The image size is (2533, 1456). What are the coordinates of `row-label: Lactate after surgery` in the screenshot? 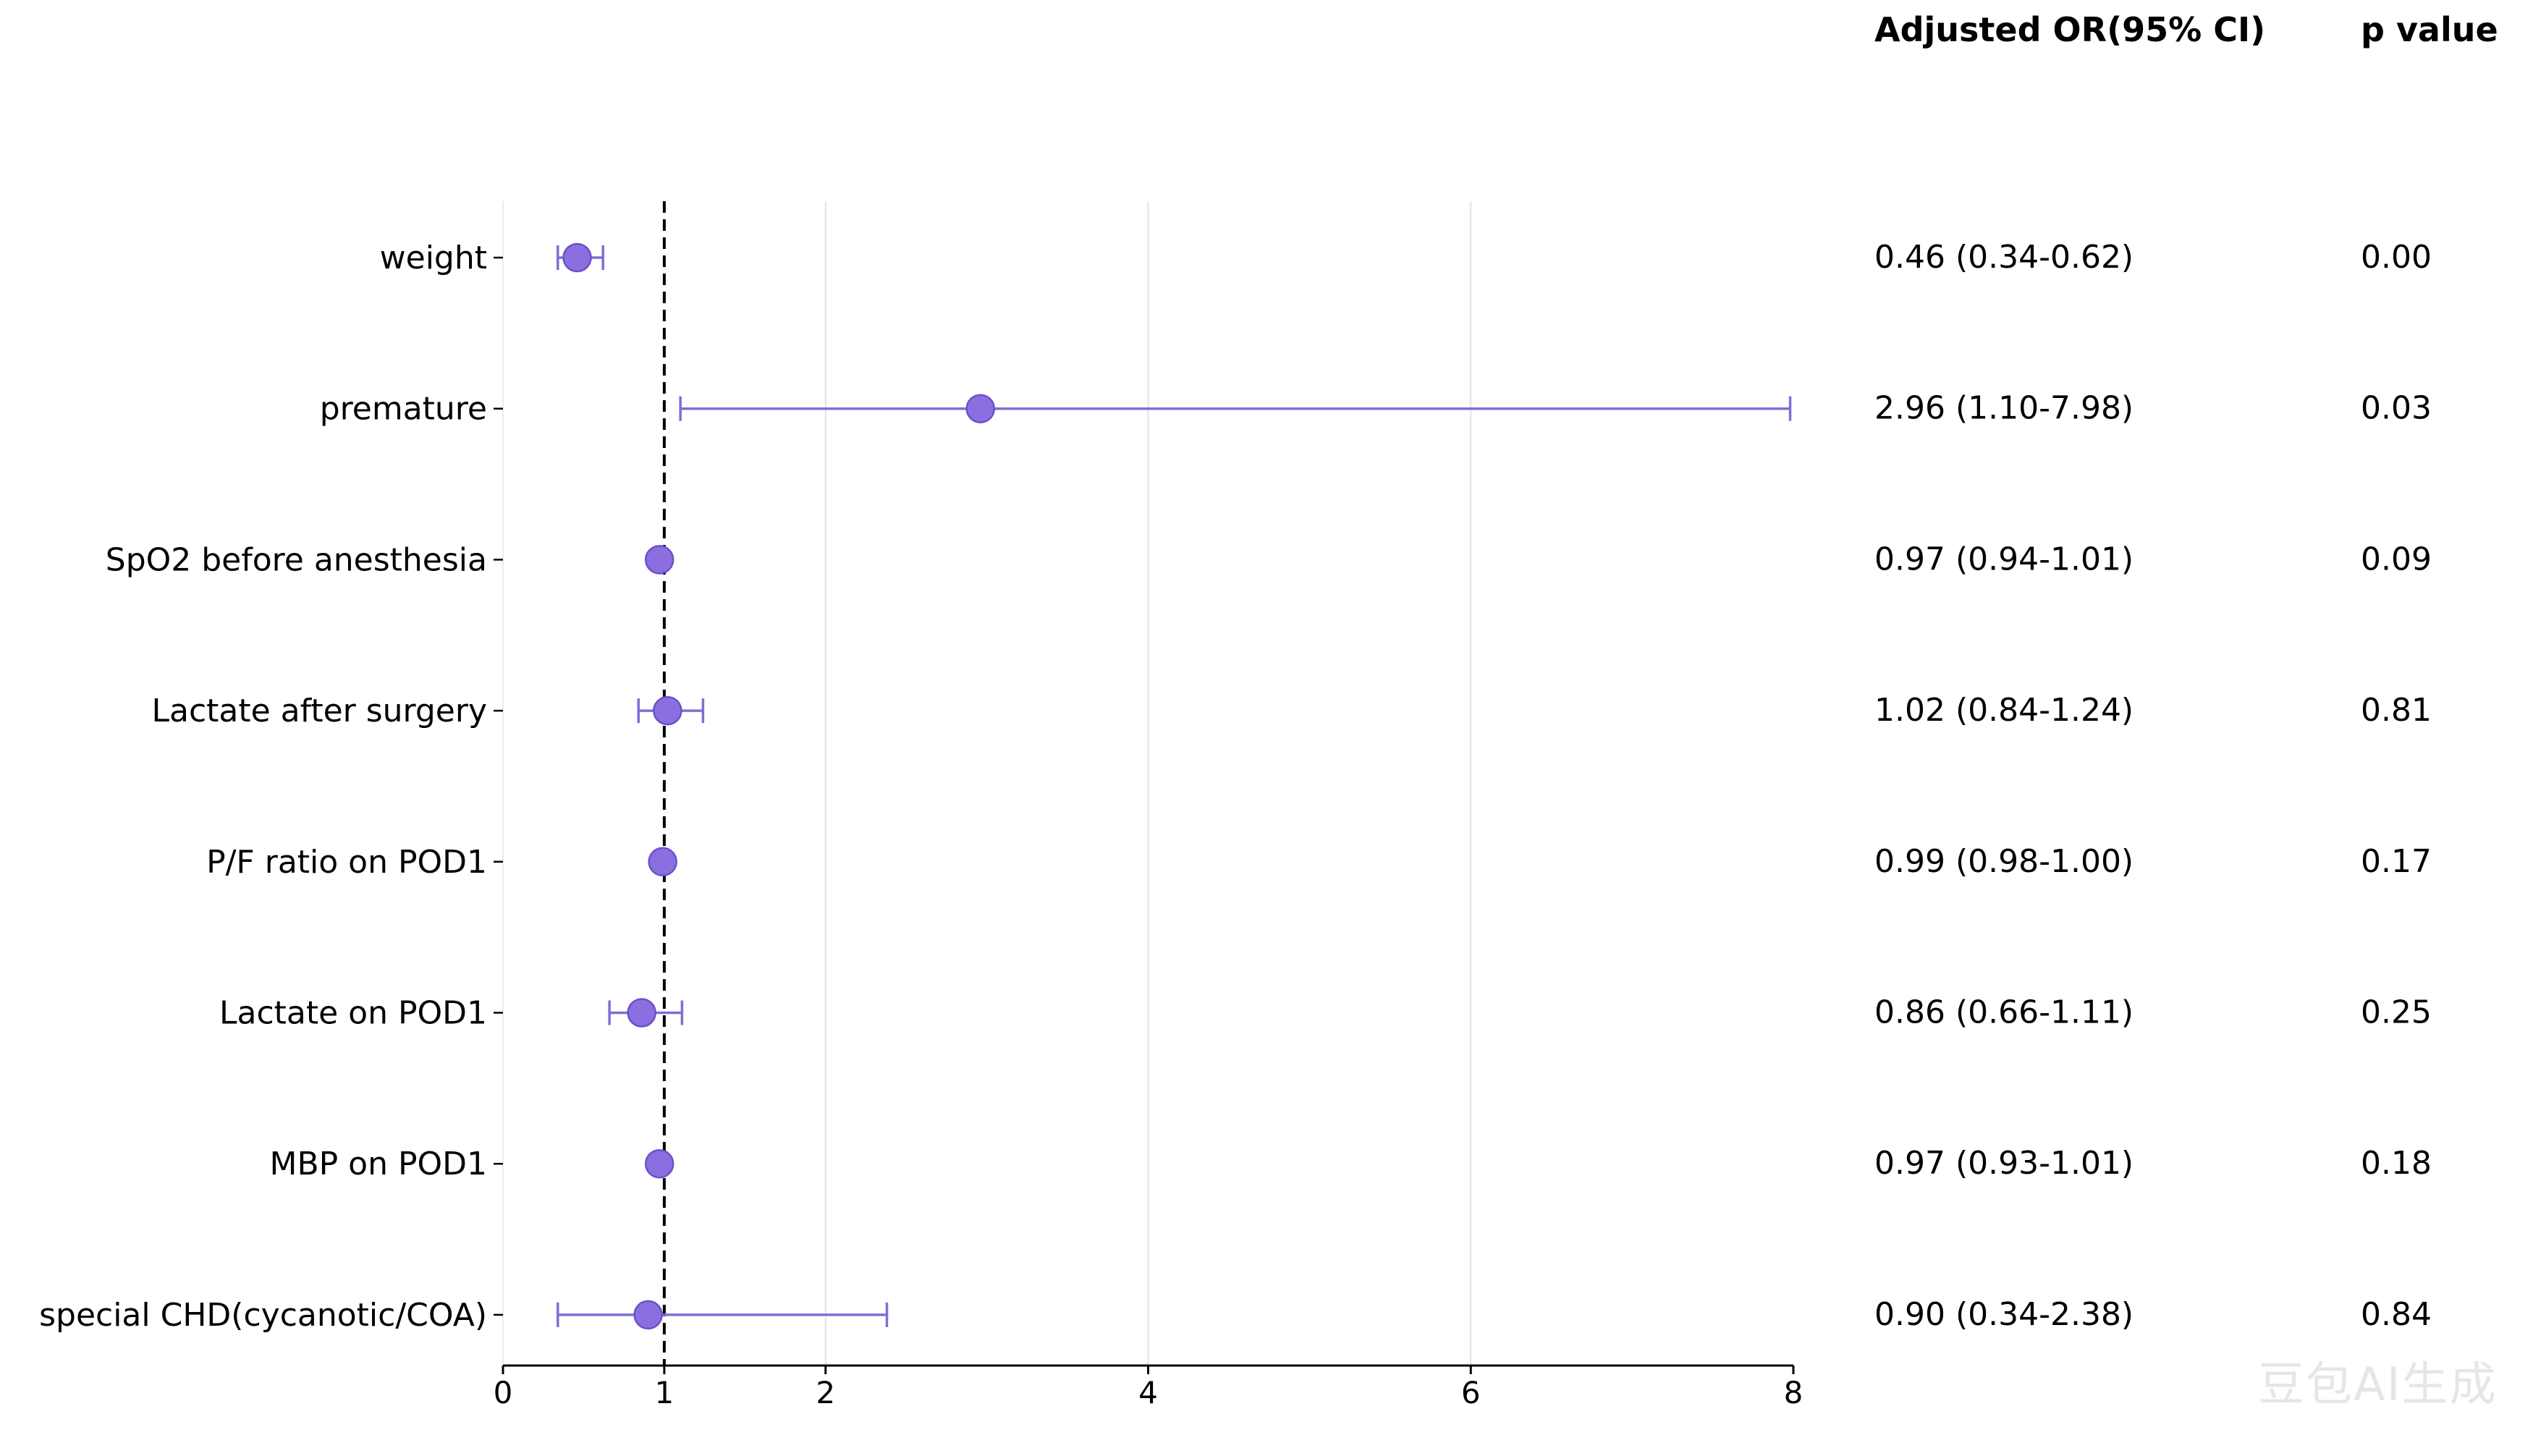 It's located at (319, 711).